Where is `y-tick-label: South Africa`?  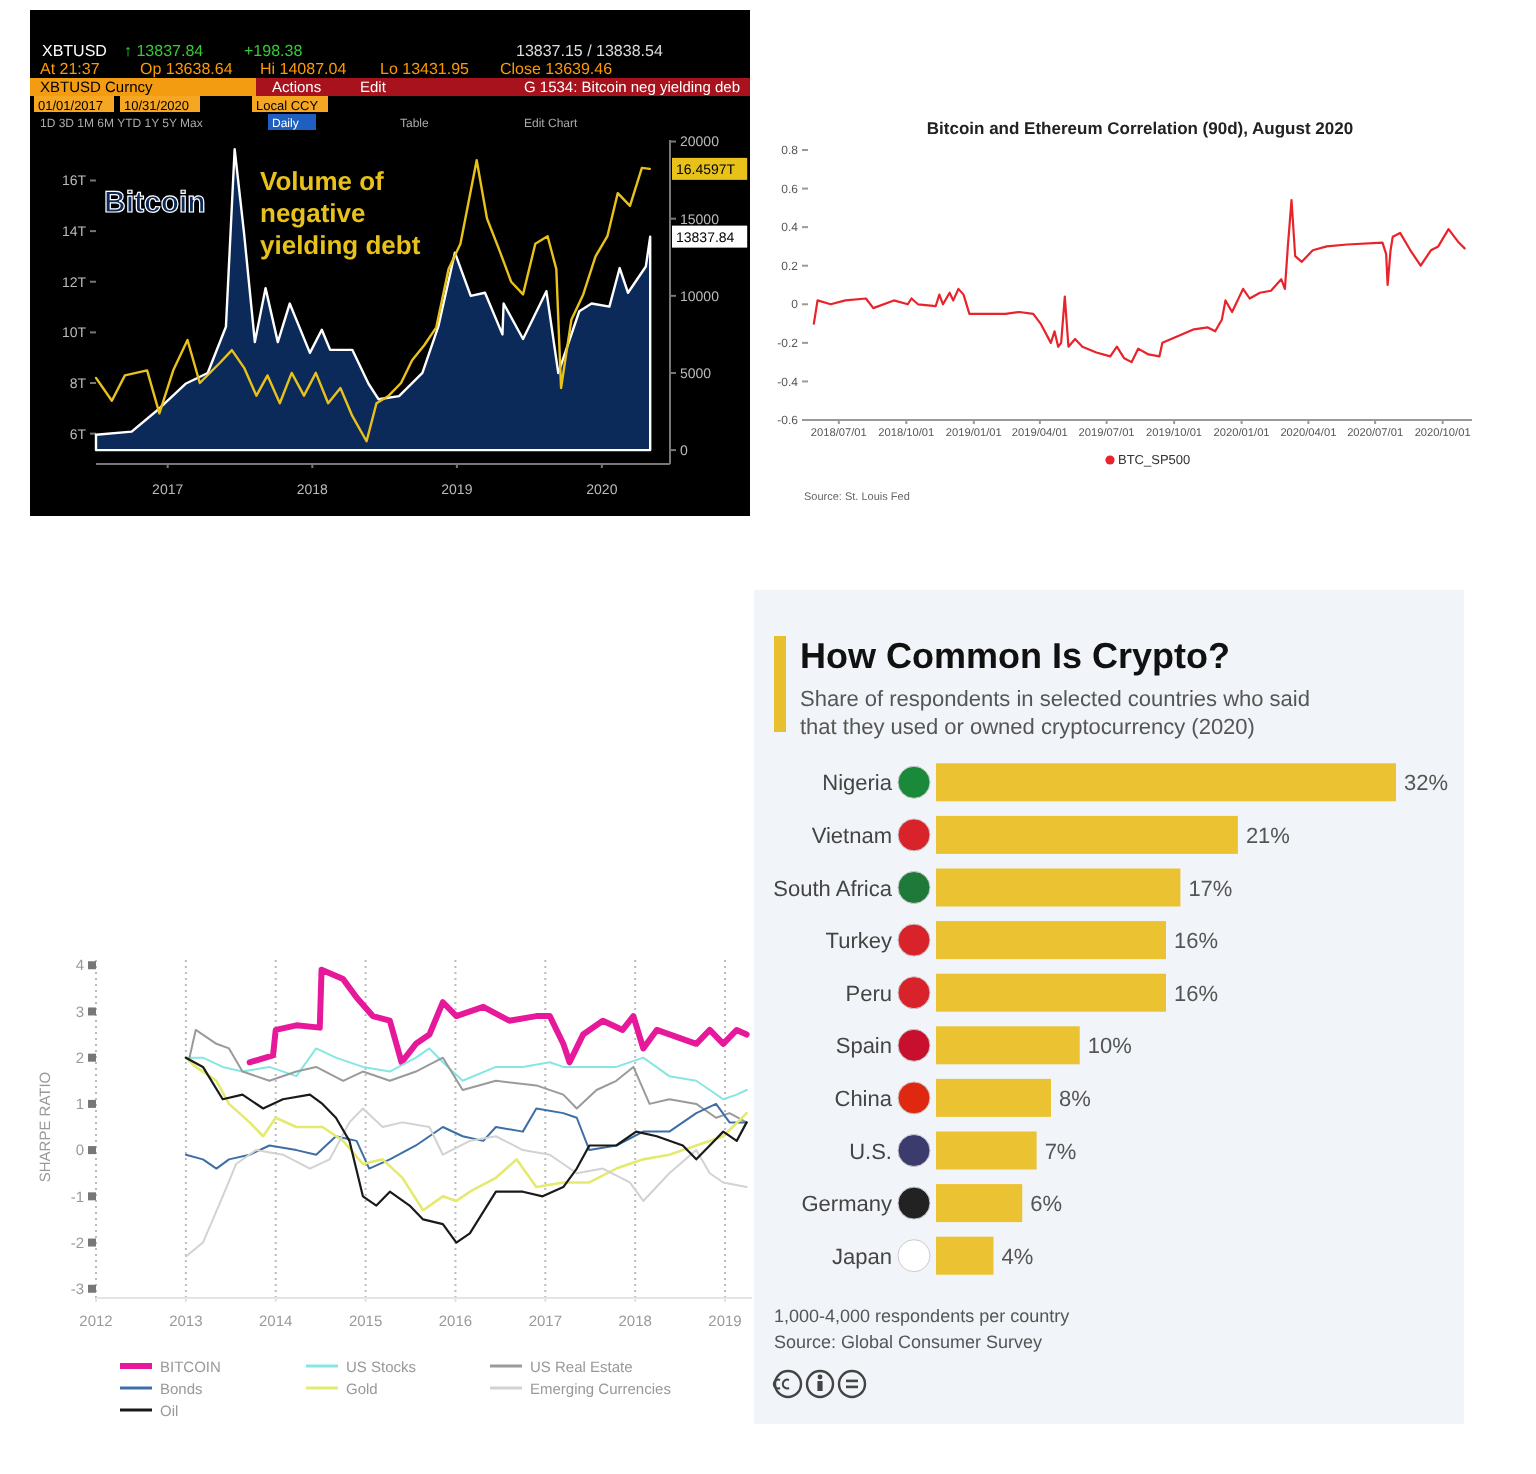
y-tick-label: South Africa is located at coordinates (833, 889).